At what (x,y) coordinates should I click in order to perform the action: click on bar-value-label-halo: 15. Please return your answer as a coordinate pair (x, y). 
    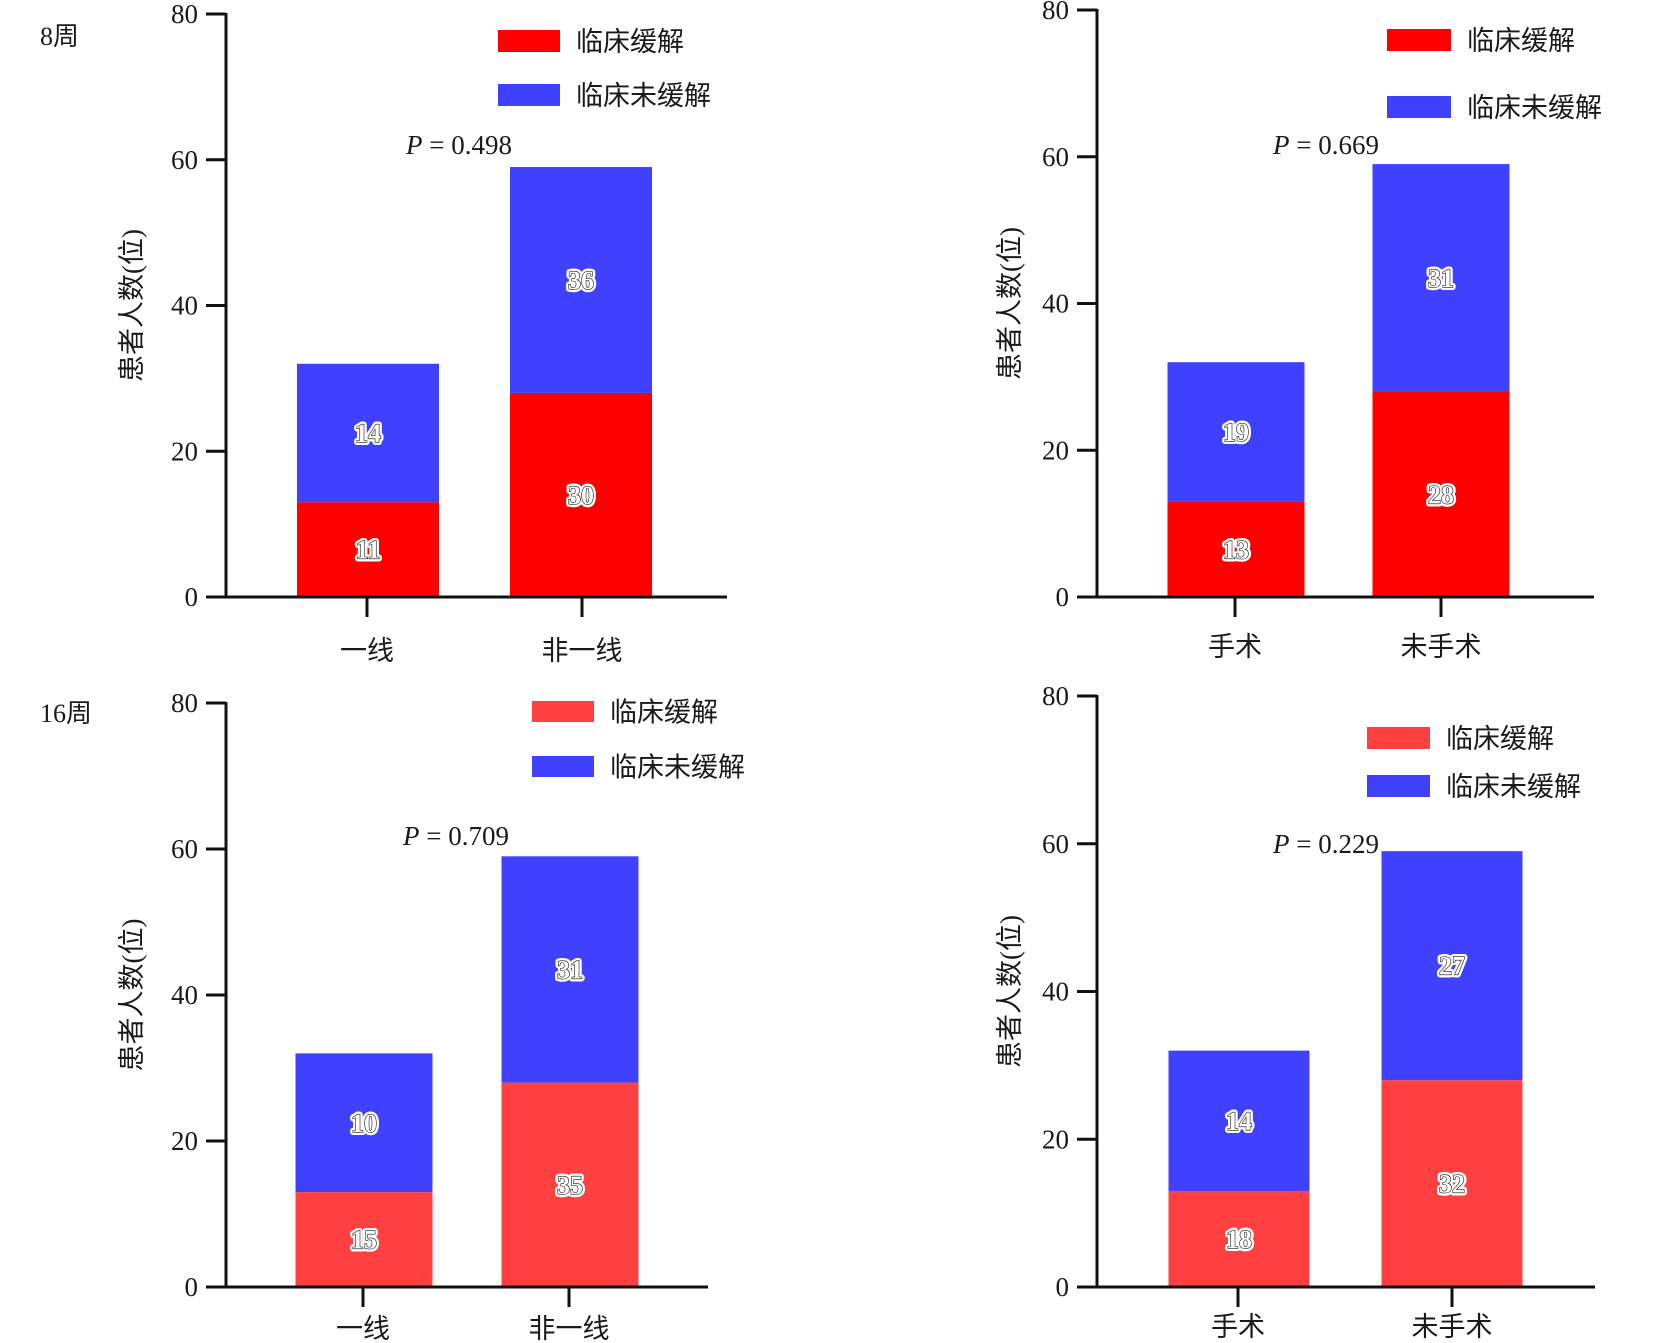
    Looking at the image, I should click on (364, 1240).